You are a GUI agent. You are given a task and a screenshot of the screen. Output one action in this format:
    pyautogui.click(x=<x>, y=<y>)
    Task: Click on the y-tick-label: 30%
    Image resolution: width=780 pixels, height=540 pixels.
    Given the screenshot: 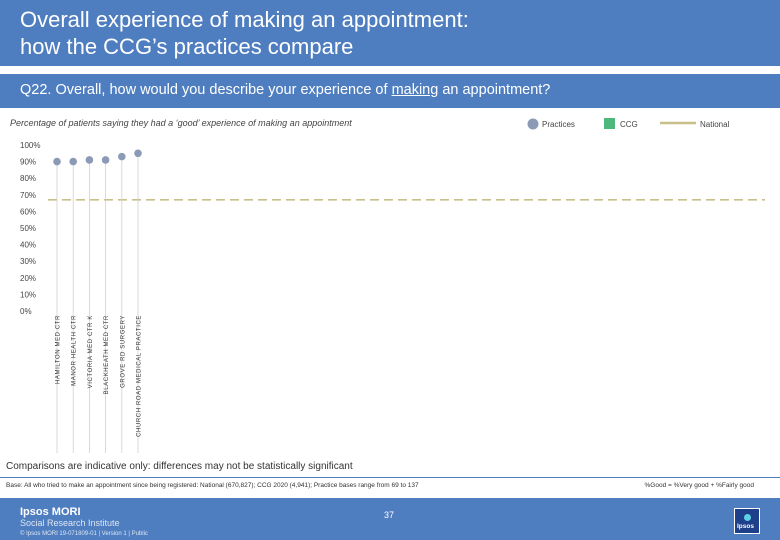 What is the action you would take?
    pyautogui.click(x=28, y=261)
    